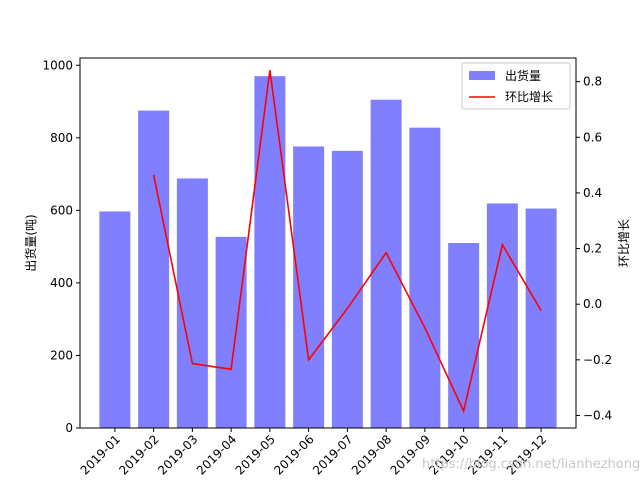  What do you see at coordinates (61, 210) in the screenshot?
I see `y-tick-label: 600` at bounding box center [61, 210].